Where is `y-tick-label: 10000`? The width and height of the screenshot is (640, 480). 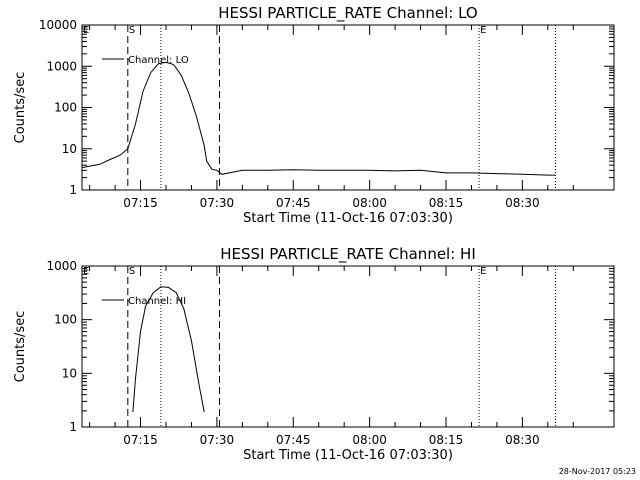 y-tick-label: 10000 is located at coordinates (58, 25).